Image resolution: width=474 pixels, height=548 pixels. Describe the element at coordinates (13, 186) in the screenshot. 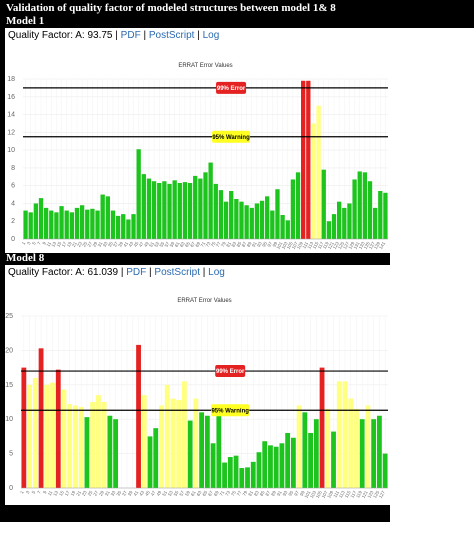

I see `y-tick-label: 6` at that location.